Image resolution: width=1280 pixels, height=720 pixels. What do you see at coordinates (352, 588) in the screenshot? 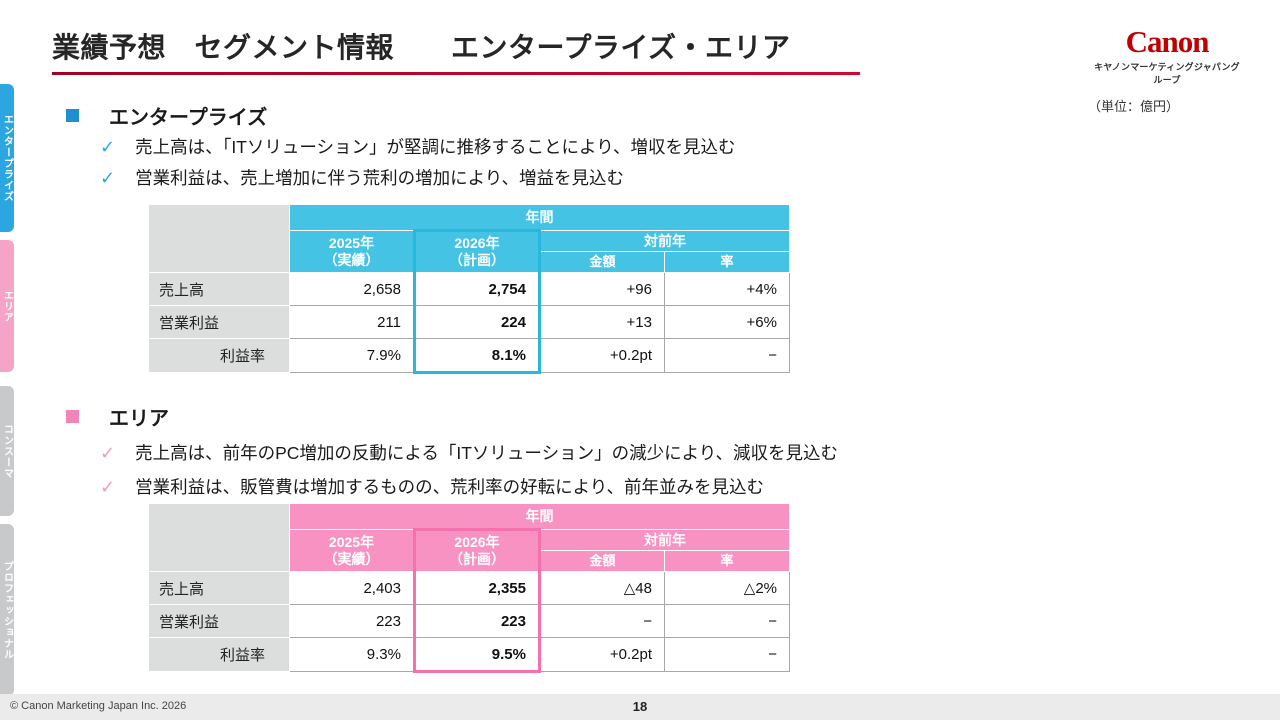
I see `cell-2025: 2,403` at bounding box center [352, 588].